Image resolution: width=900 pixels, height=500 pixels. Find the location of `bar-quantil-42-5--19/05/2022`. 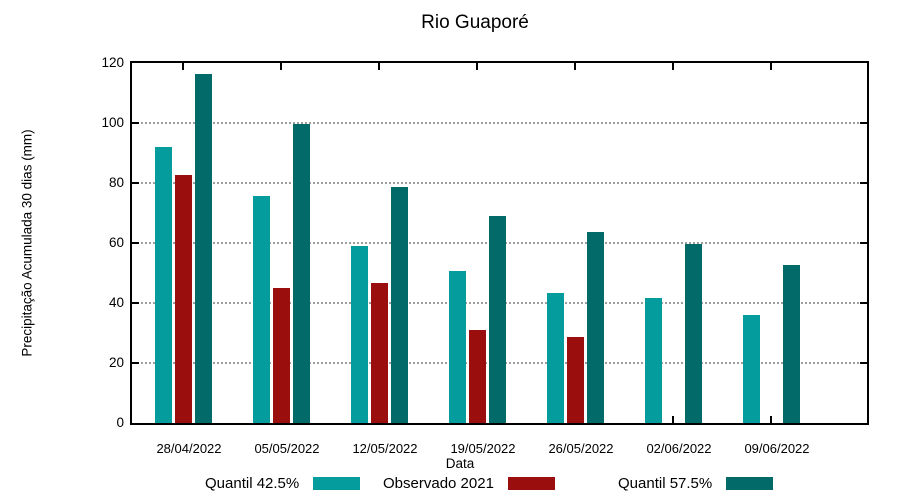

bar-quantil-42-5--19/05/2022 is located at coordinates (457, 347).